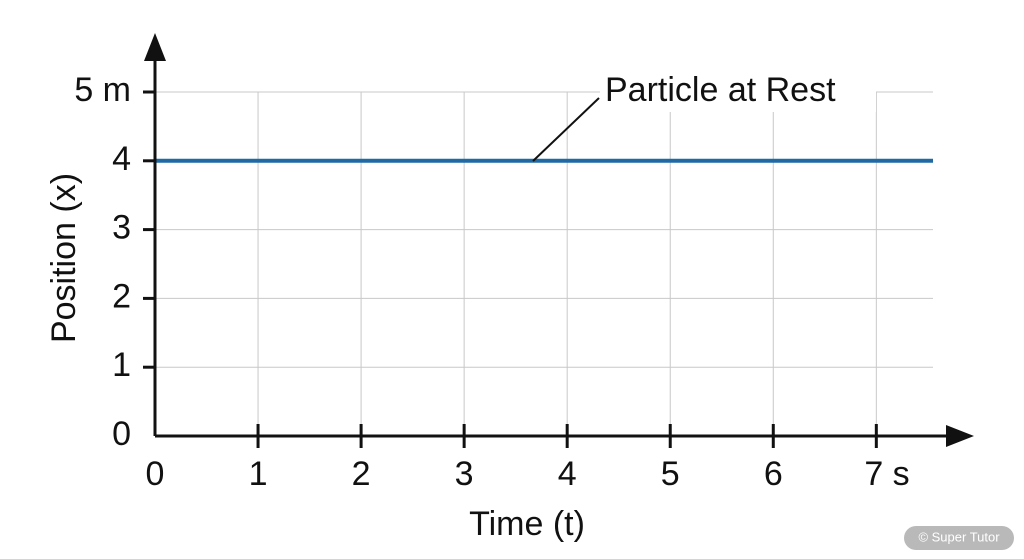 This screenshot has width=1024, height=559. I want to click on annotation-background, so click(738, 92).